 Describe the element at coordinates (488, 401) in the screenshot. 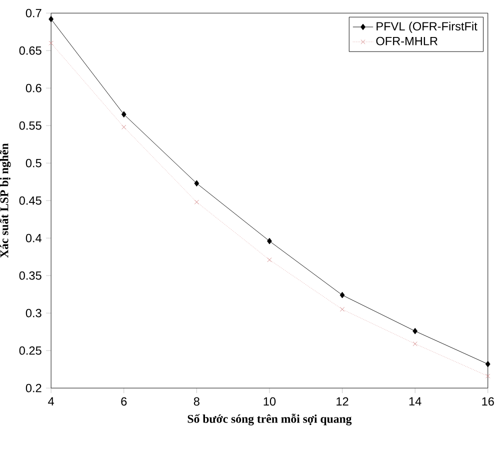

I see `x-tick-label: 16` at that location.